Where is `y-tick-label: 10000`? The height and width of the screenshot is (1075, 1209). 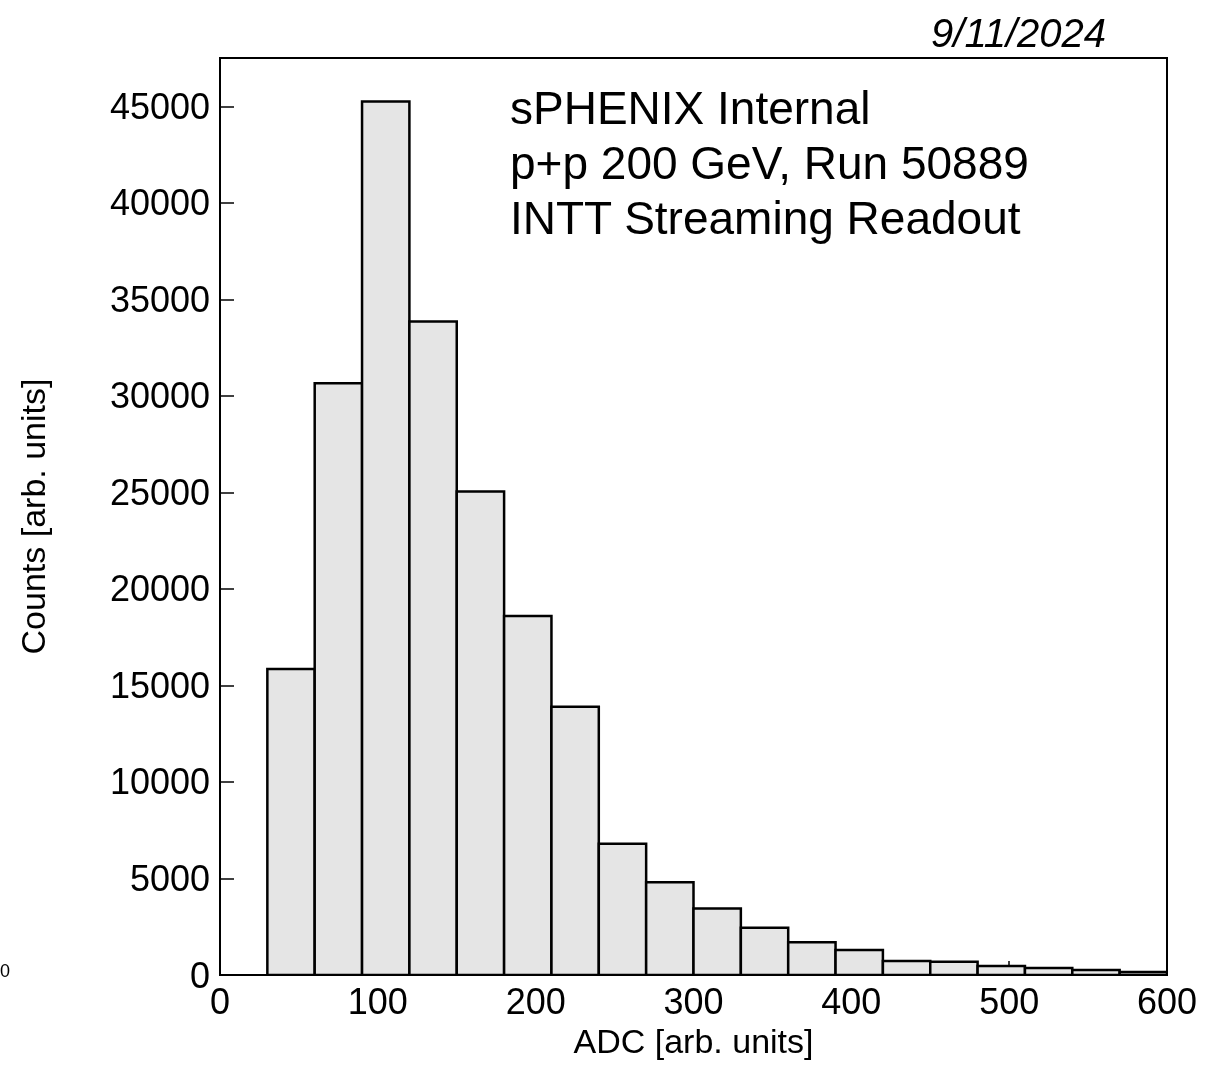 y-tick-label: 10000 is located at coordinates (159, 782).